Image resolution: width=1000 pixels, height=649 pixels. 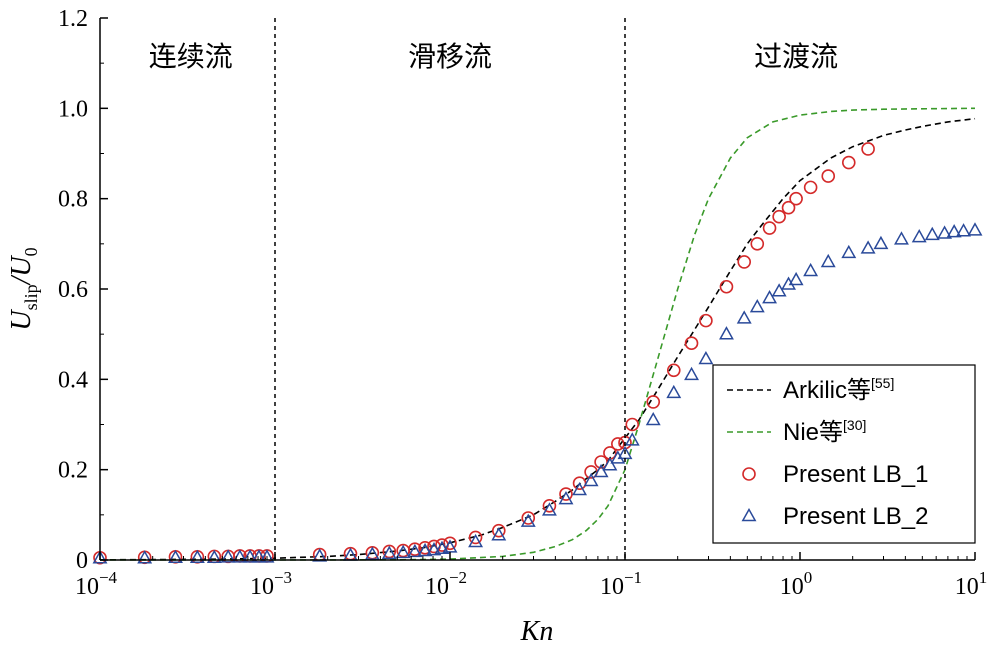 What do you see at coordinates (450, 56) in the screenshot?
I see `region-label: 滑移流` at bounding box center [450, 56].